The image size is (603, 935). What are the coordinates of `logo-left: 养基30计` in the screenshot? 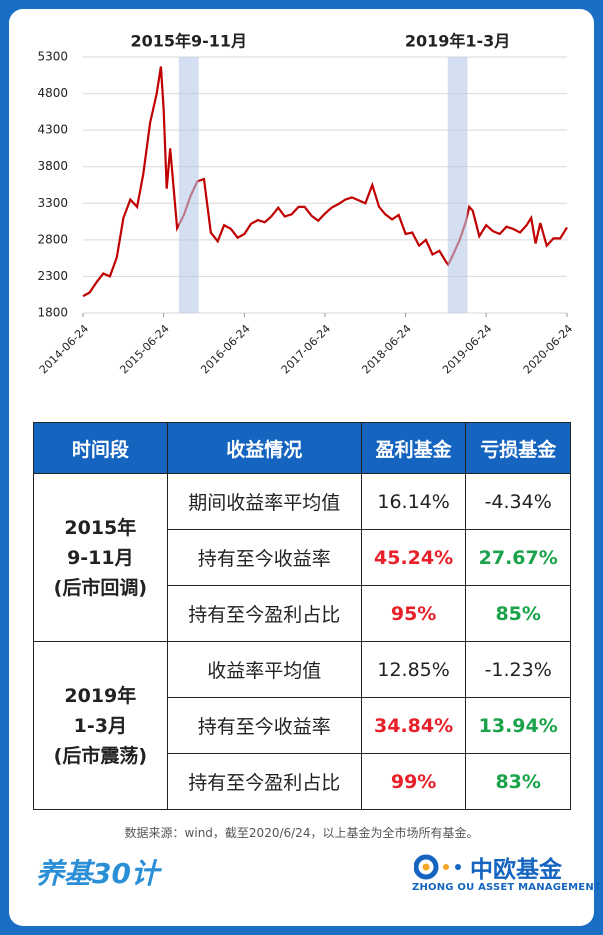 It's located at (97, 873).